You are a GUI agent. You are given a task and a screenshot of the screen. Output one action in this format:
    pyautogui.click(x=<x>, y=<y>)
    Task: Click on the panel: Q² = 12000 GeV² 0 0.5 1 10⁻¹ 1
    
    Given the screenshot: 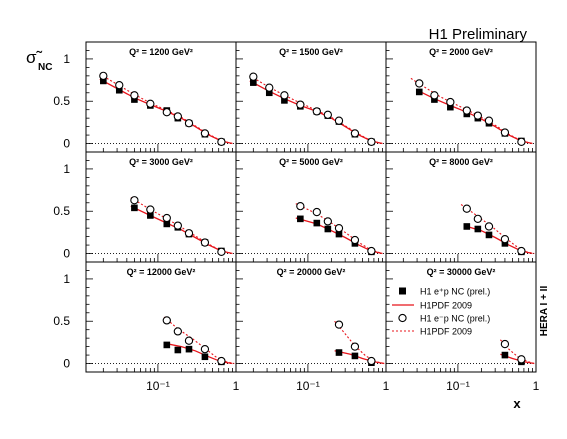 What is the action you would take?
    pyautogui.click(x=146, y=327)
    